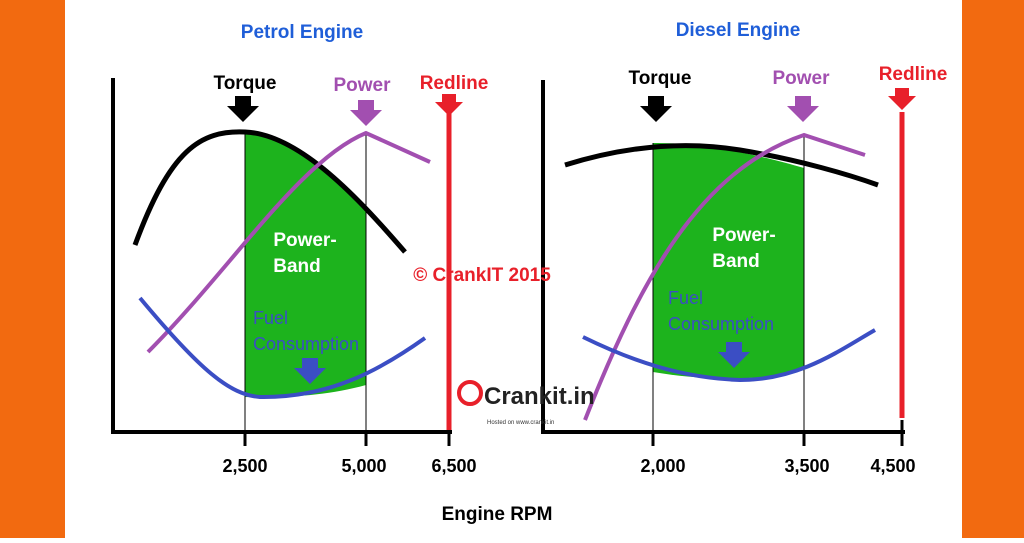  What do you see at coordinates (497, 514) in the screenshot?
I see `x-axis-label: Engine RPM` at bounding box center [497, 514].